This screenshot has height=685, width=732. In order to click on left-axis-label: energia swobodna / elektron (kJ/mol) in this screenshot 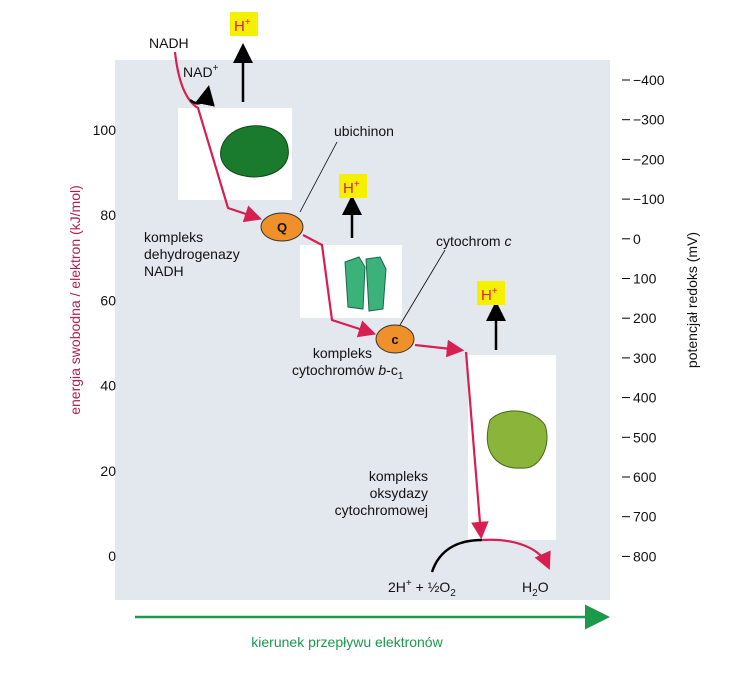, I will do `click(75, 300)`.